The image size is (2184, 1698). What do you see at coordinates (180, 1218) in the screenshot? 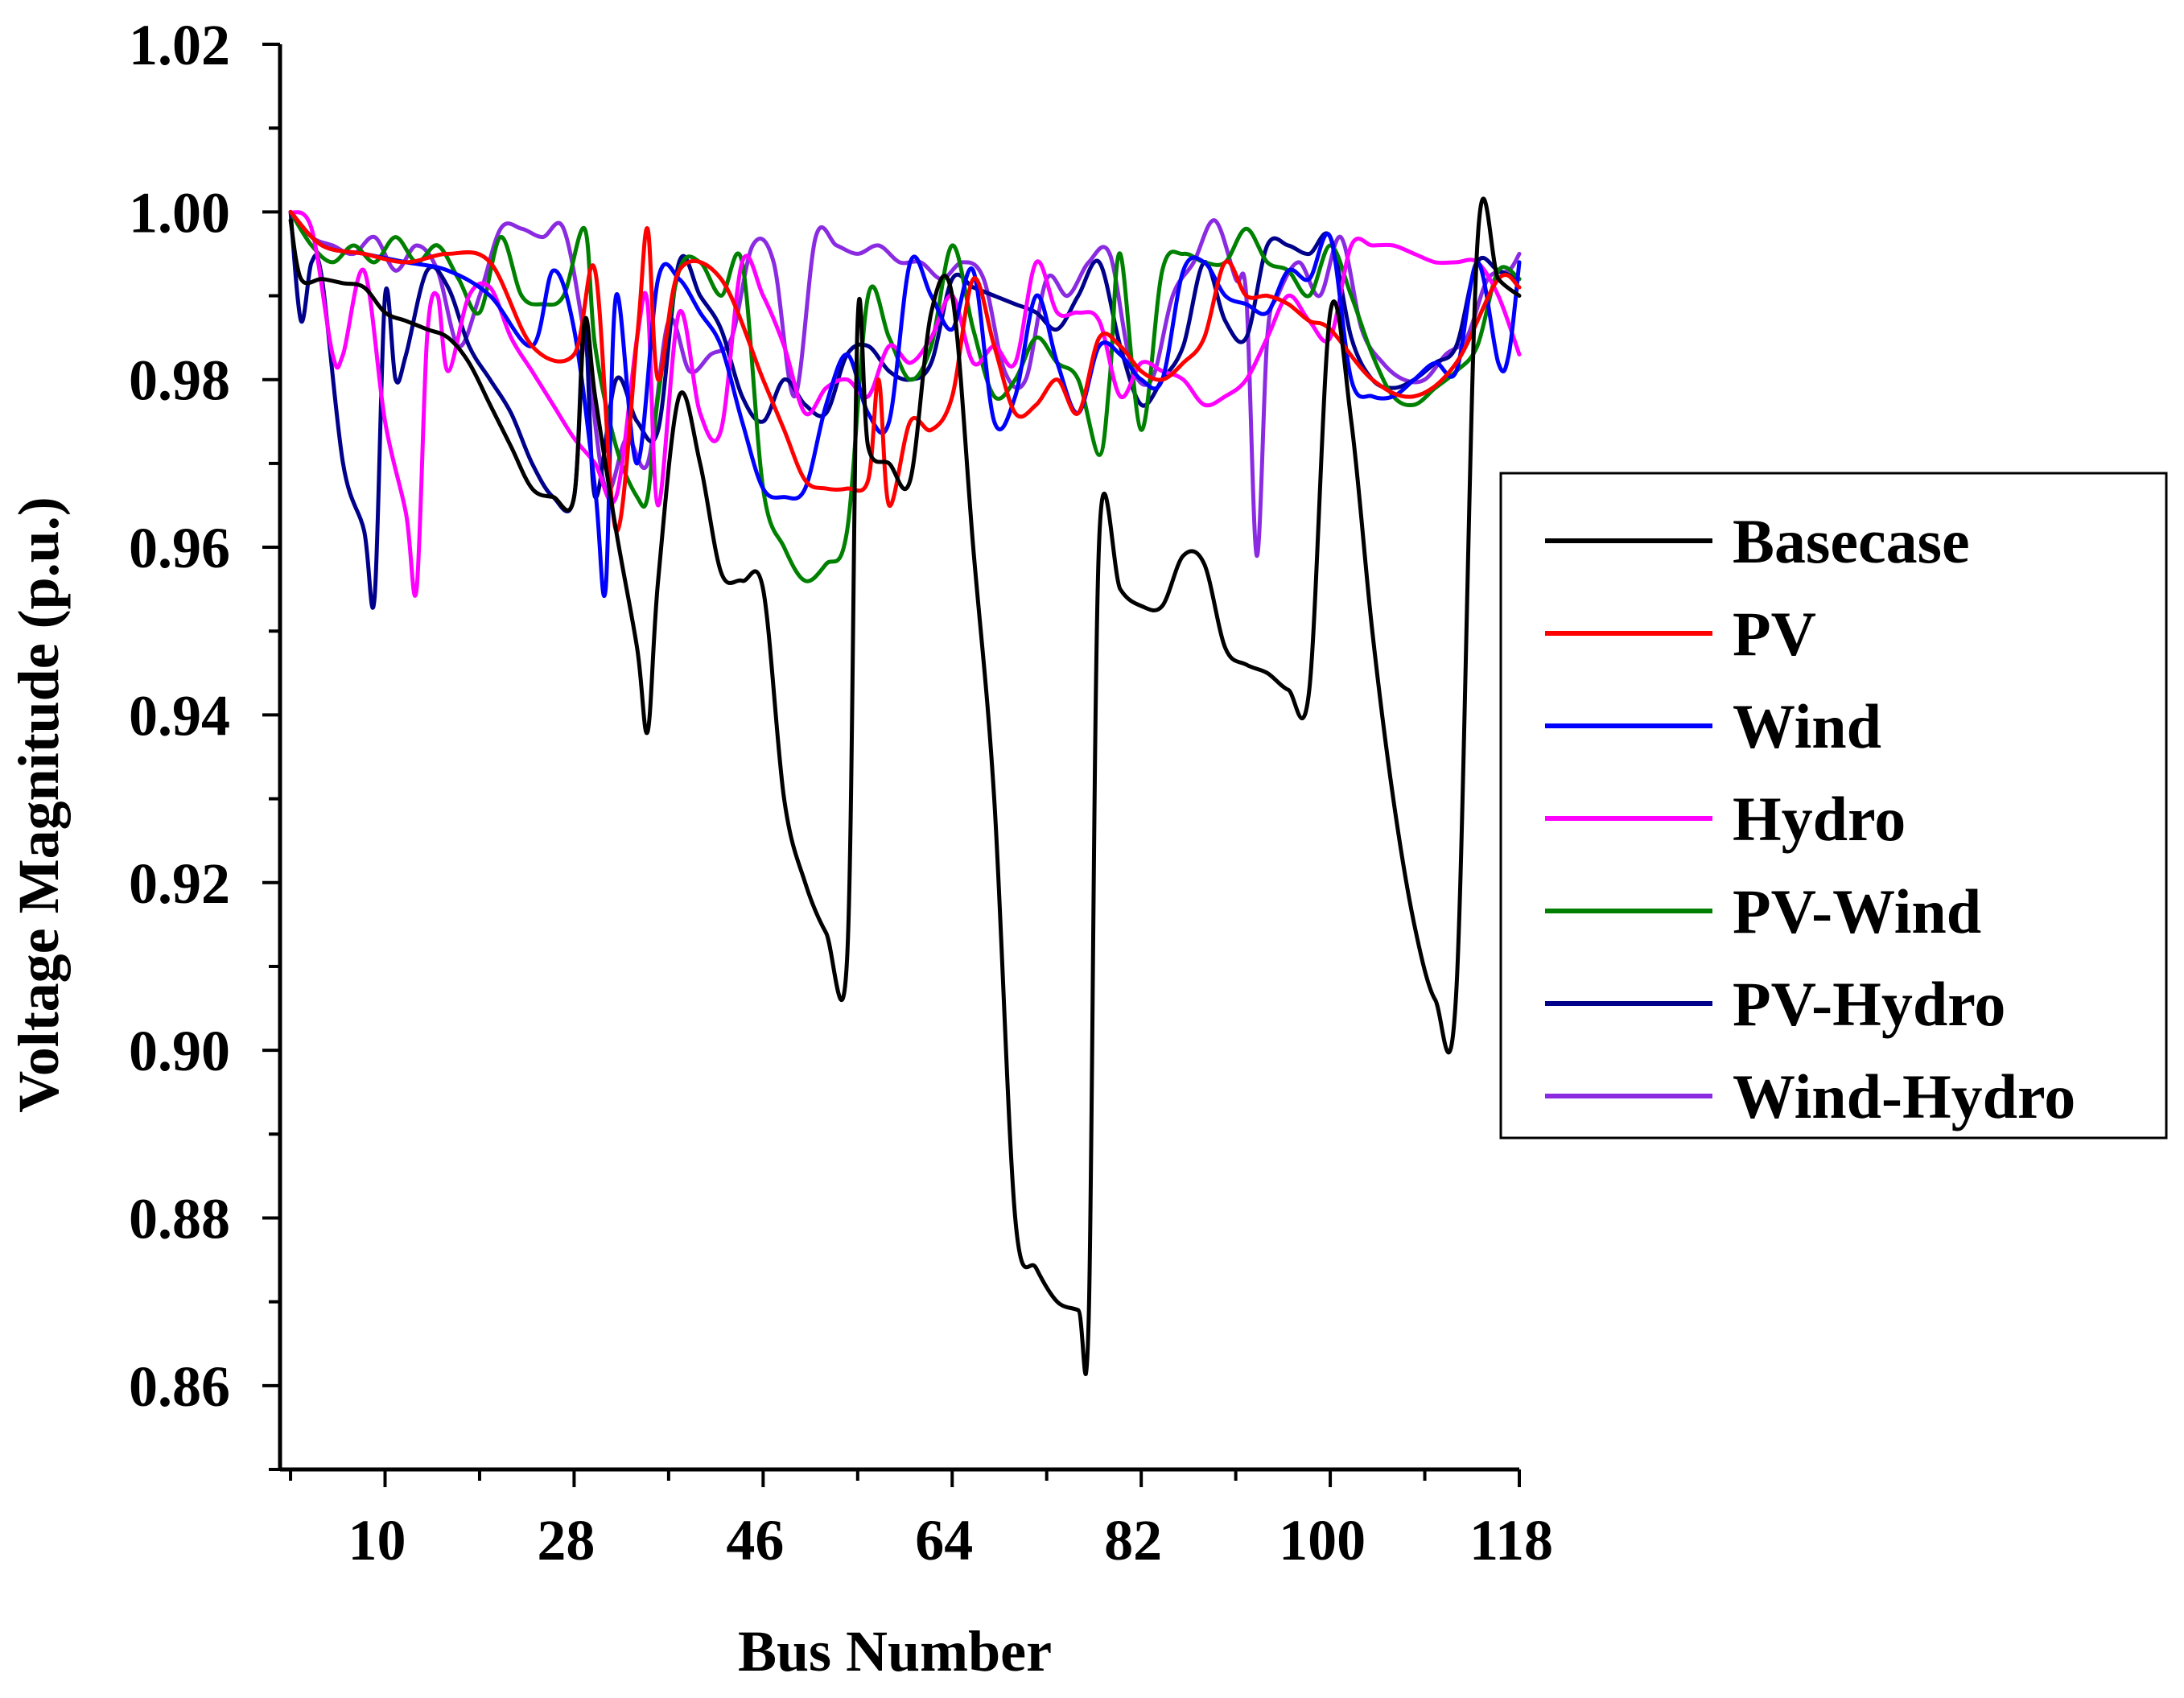
I see `y-tick-label: 0.88` at bounding box center [180, 1218].